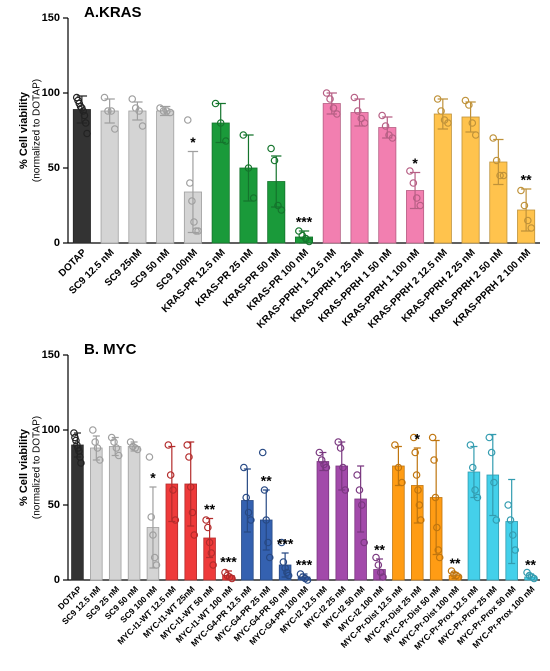  Describe the element at coordinates (113, 12) in the screenshot. I see `panel-title: A.KRAS` at that location.